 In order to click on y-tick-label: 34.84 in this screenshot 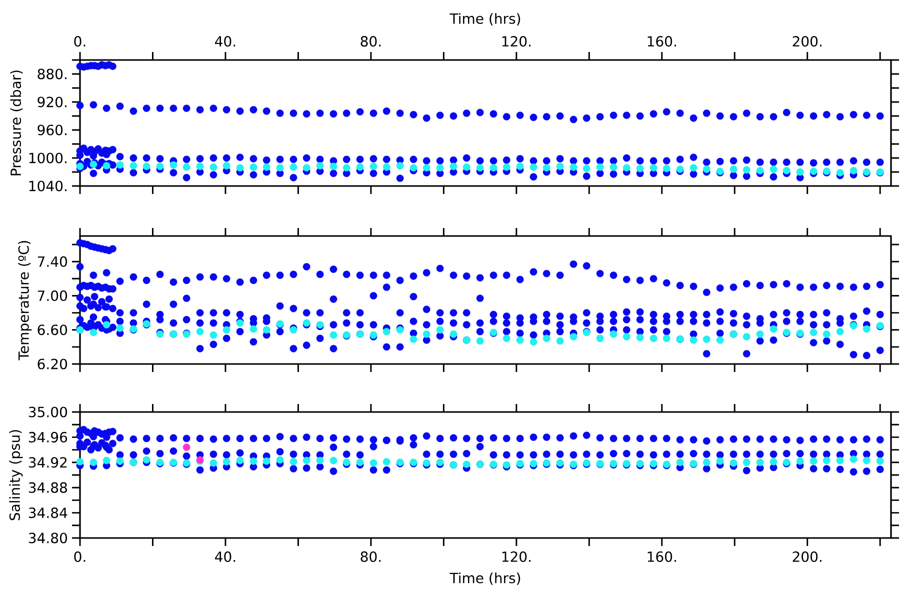, I will do `click(48, 513)`.